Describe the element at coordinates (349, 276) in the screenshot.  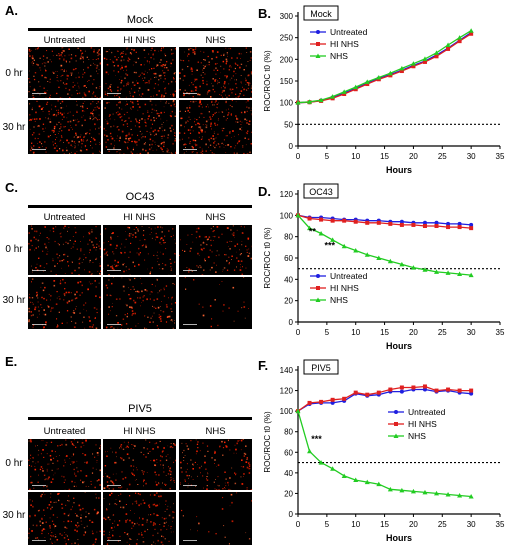
I see `legend-label: Untreated` at that location.